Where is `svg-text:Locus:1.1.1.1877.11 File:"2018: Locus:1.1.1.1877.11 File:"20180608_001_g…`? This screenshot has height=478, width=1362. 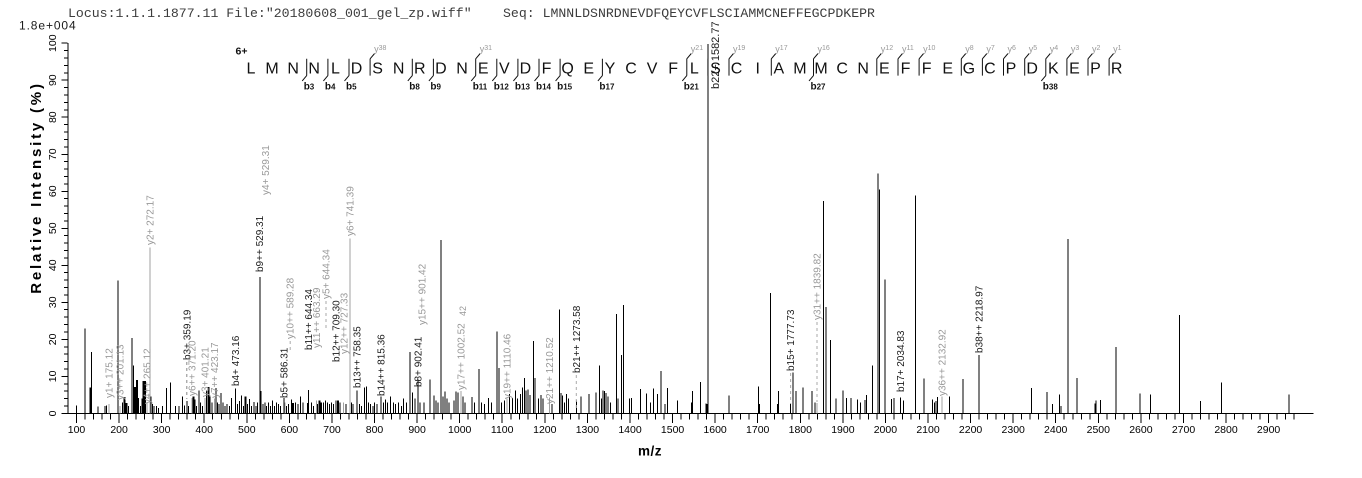
svg-text:Locus:1.1.1.1877.11 File:"2018: Locus:1.1.1.1877.11 File:"20180608_001_g… is located at coordinates (270, 13).